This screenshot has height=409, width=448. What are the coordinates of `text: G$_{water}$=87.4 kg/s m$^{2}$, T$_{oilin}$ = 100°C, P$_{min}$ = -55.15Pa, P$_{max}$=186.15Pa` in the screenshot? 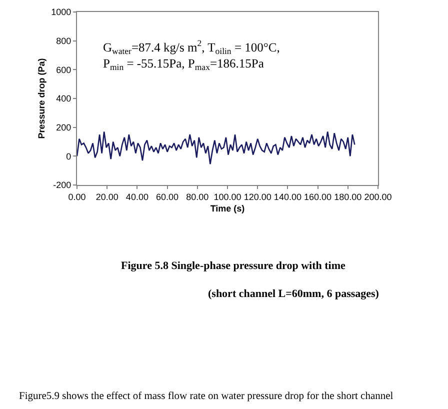 It's located at (191, 55).